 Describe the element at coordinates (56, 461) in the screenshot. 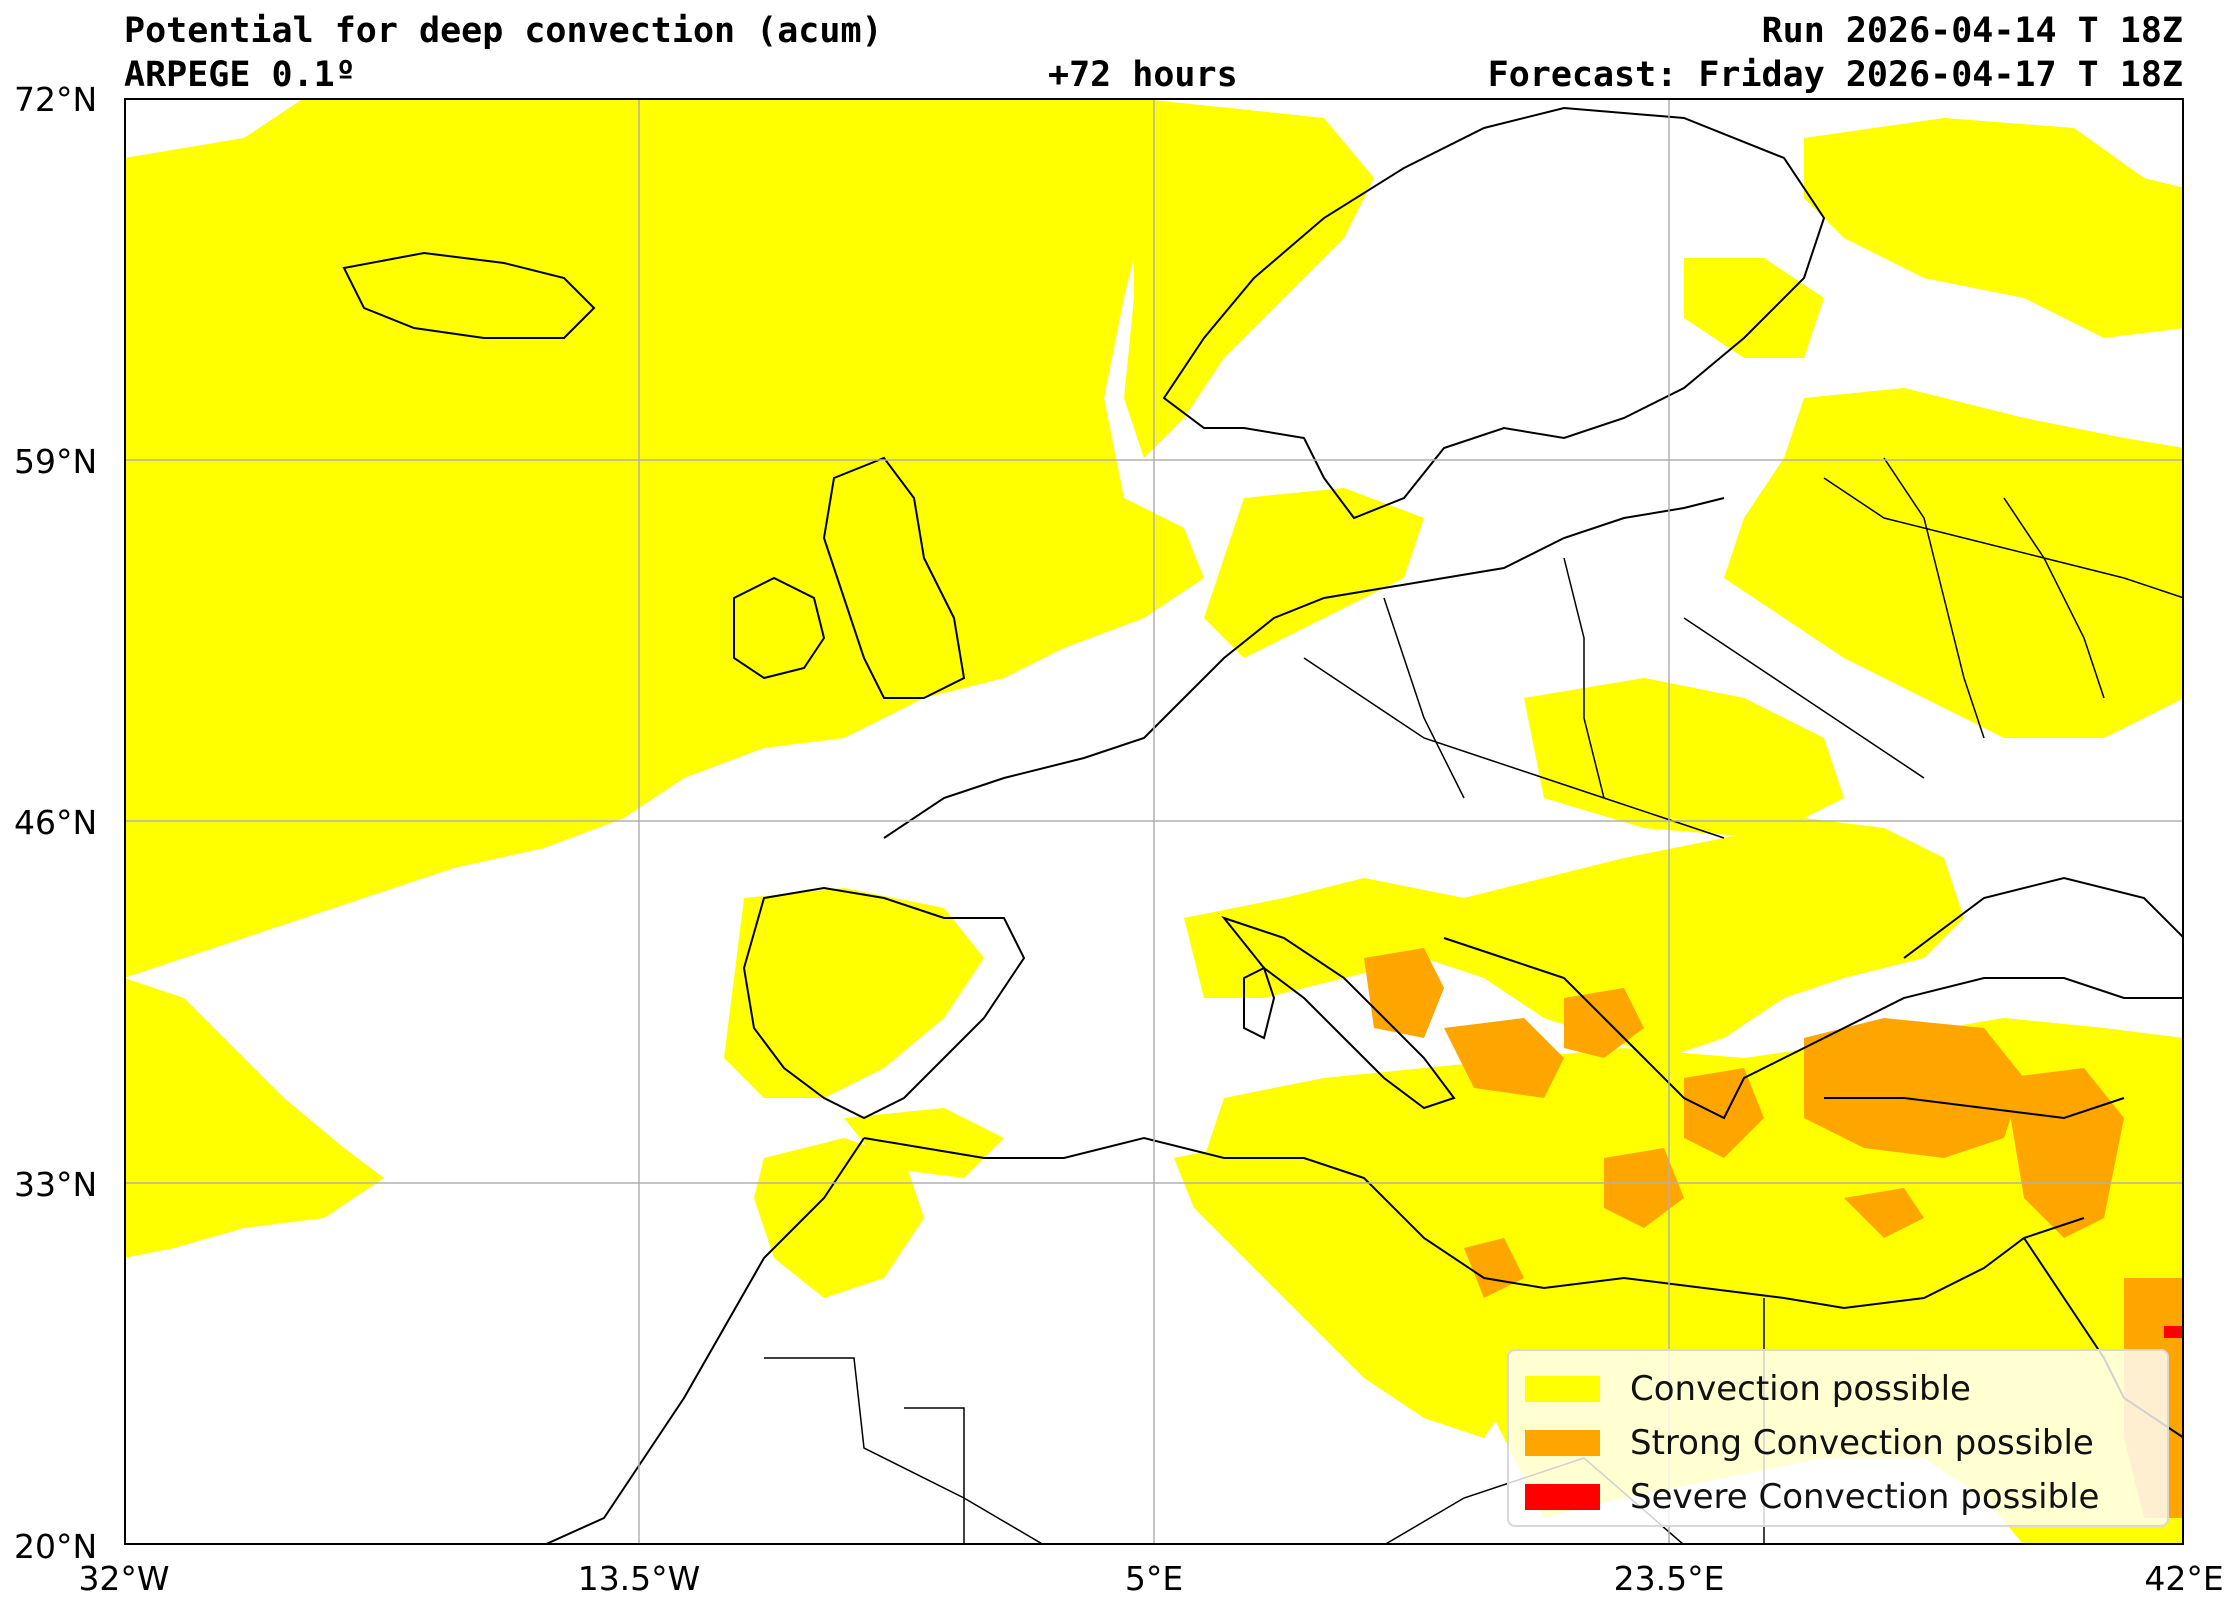

I see `y-tick-label: 59°N` at that location.